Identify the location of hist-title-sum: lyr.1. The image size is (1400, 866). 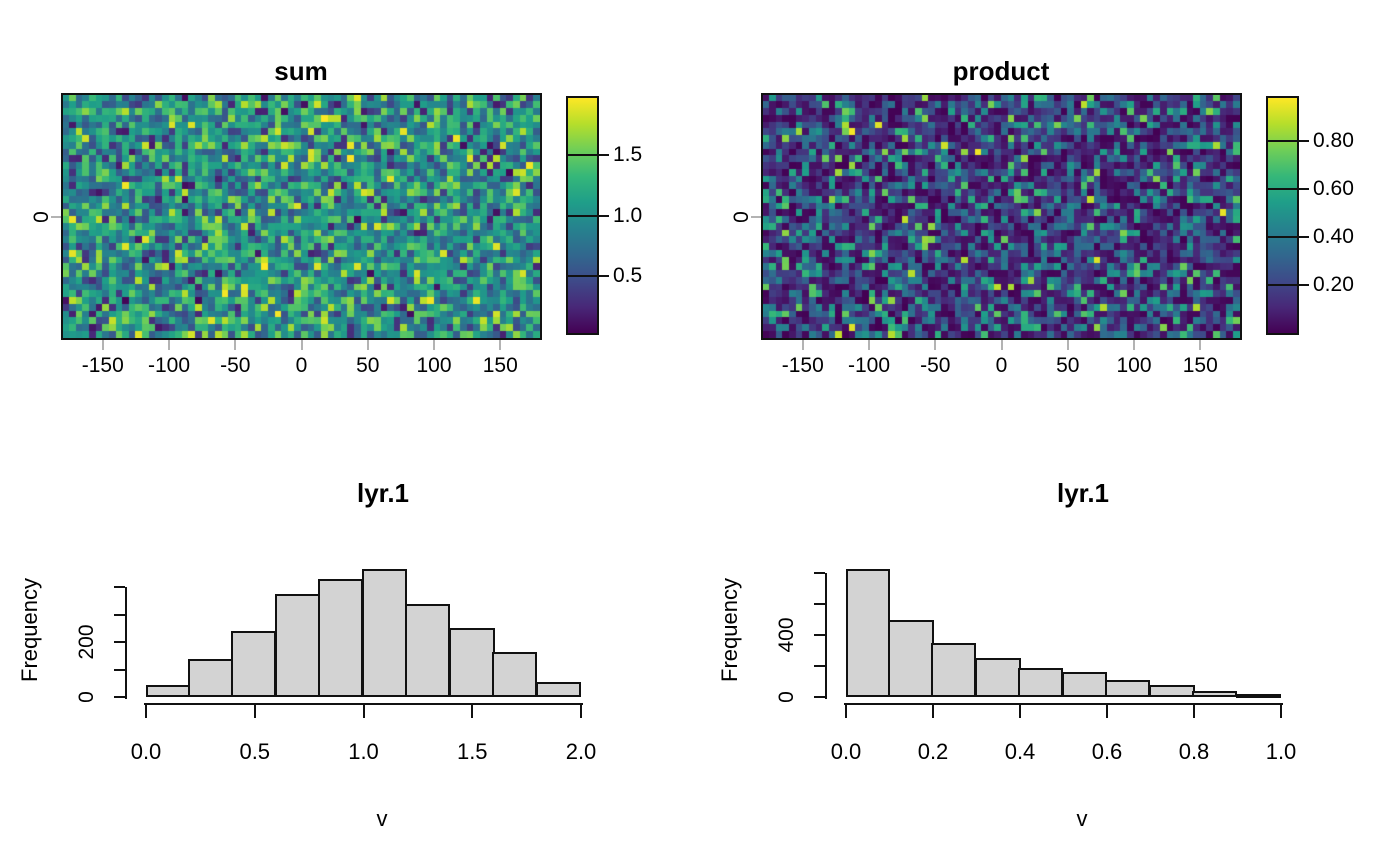
(383, 493).